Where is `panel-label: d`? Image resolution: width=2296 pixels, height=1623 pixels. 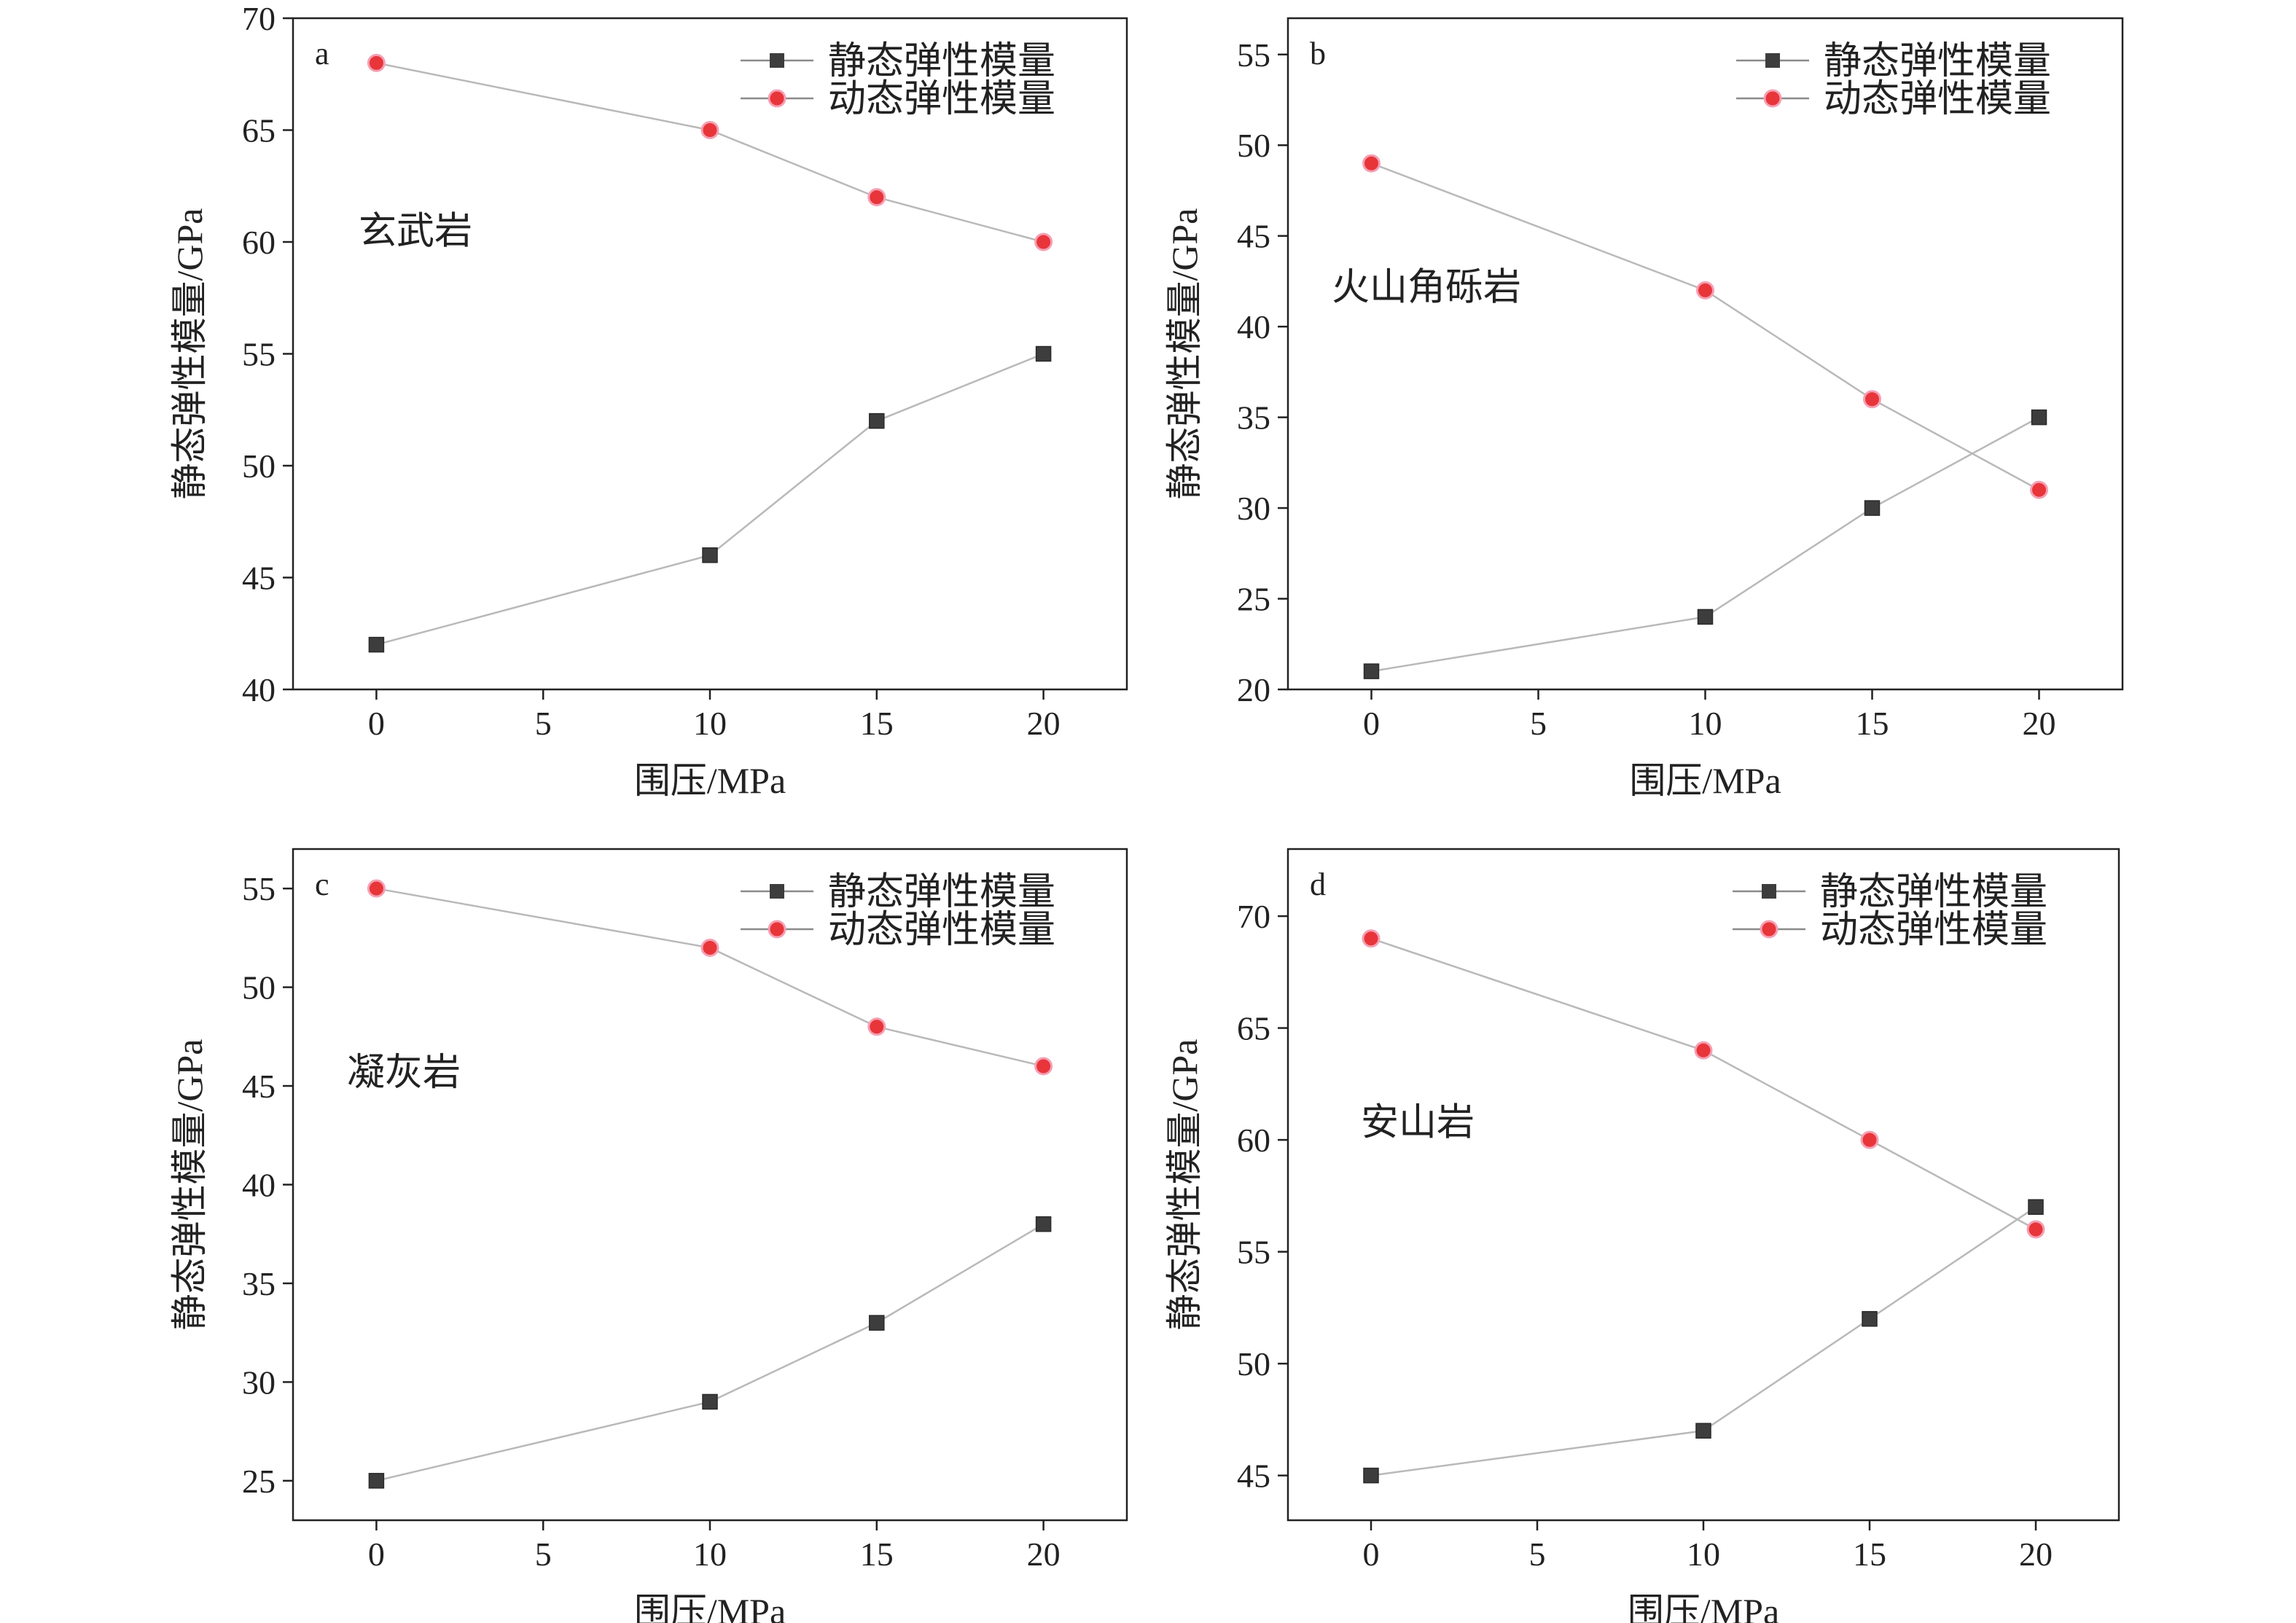
panel-label: d is located at coordinates (1318, 884).